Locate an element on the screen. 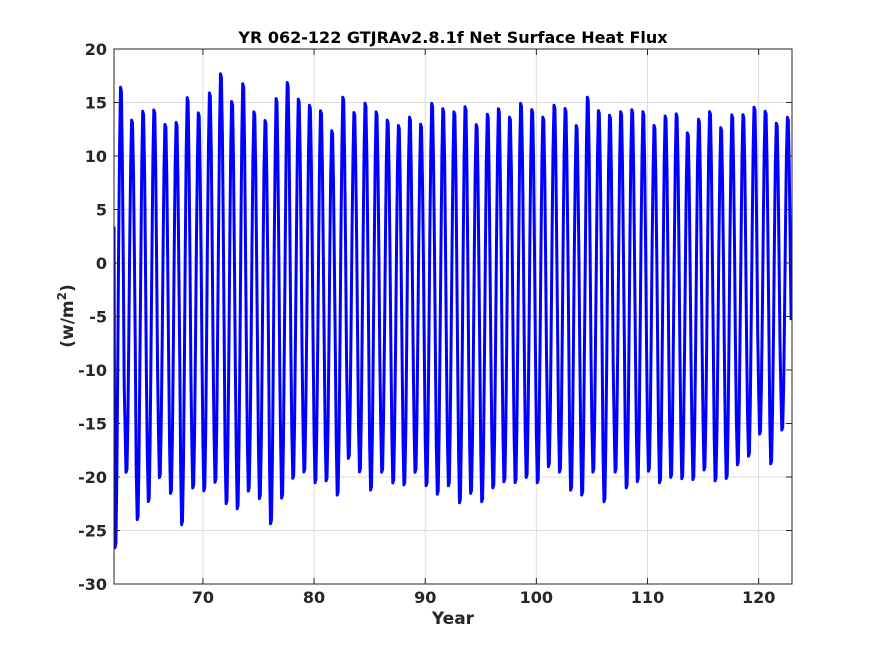 Image resolution: width=875 pixels, height=656 pixels. y-tick-label: -5 is located at coordinates (98, 317).